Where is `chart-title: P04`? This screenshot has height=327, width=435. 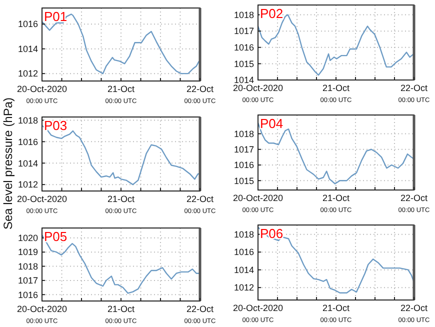
chart-title: P04 is located at coordinates (272, 123).